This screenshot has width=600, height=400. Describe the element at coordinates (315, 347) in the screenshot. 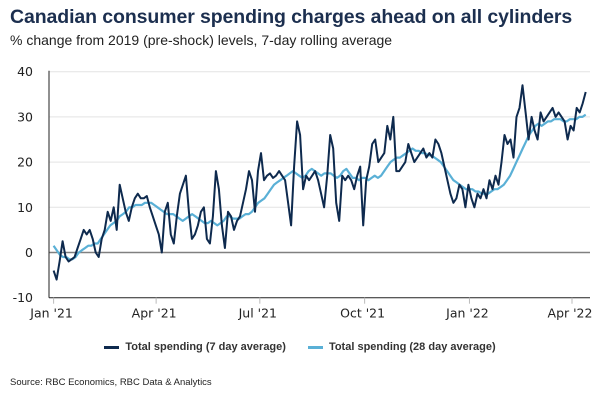

I see `legend-swatch-28day` at that location.